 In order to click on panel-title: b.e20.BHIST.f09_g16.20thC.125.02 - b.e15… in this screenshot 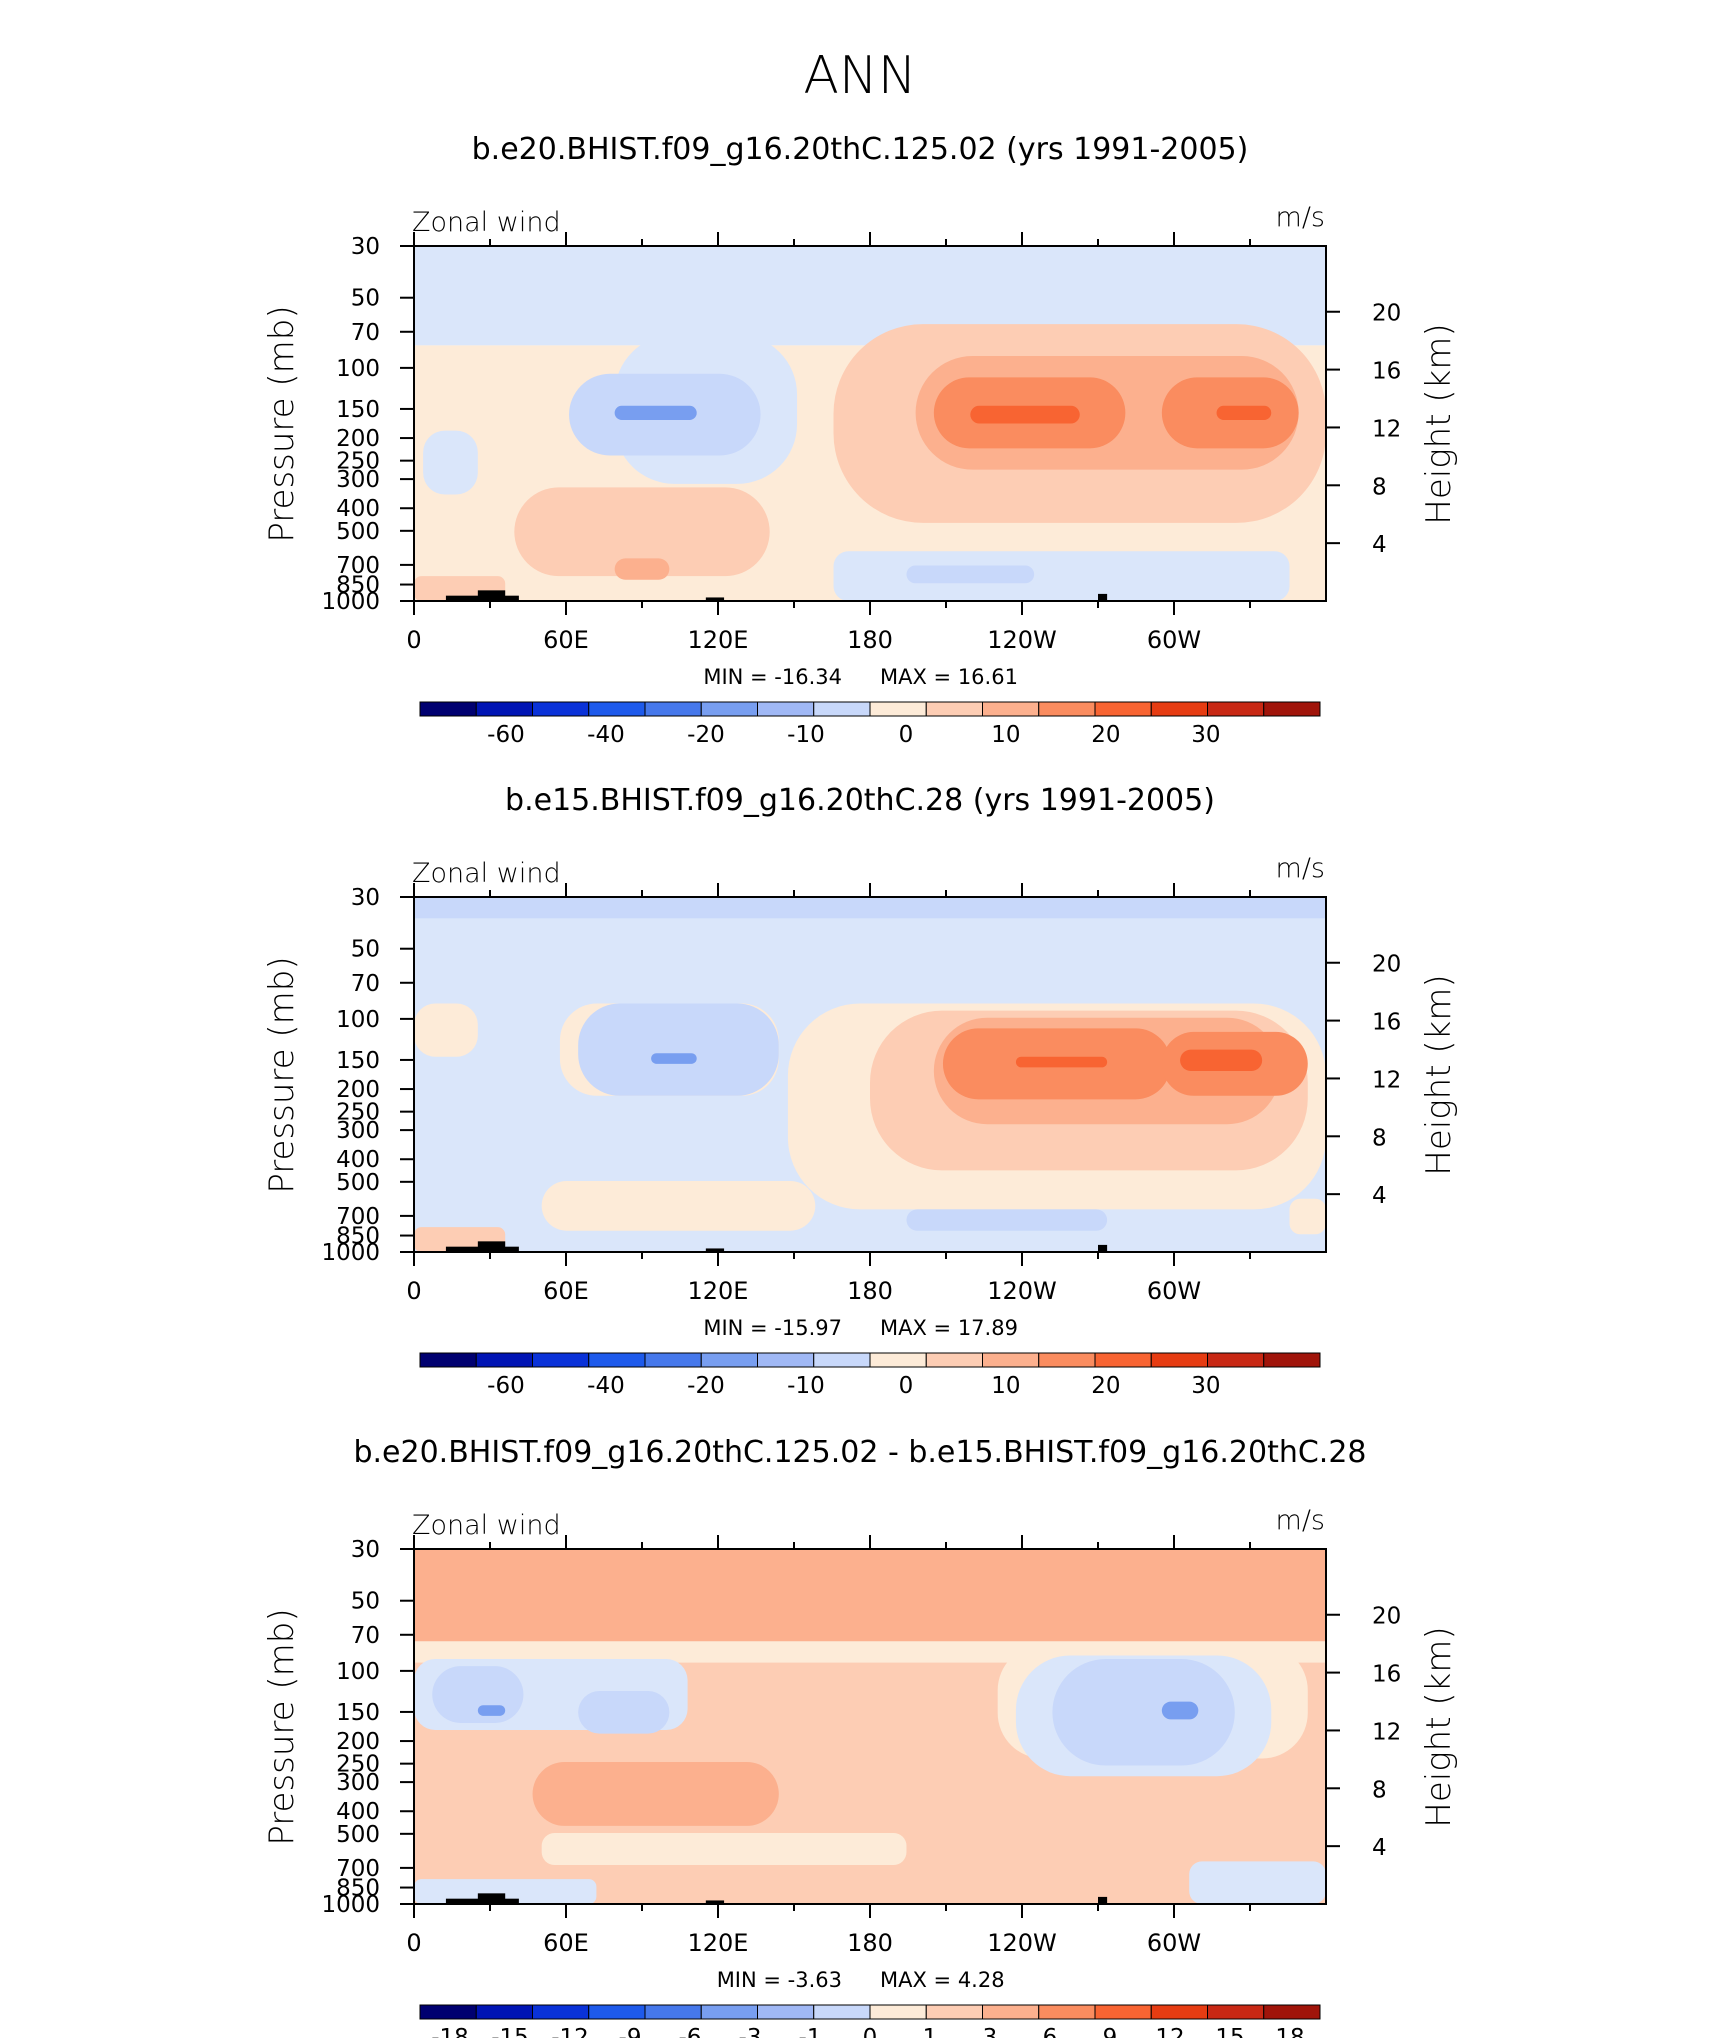, I will do `click(859, 1452)`.